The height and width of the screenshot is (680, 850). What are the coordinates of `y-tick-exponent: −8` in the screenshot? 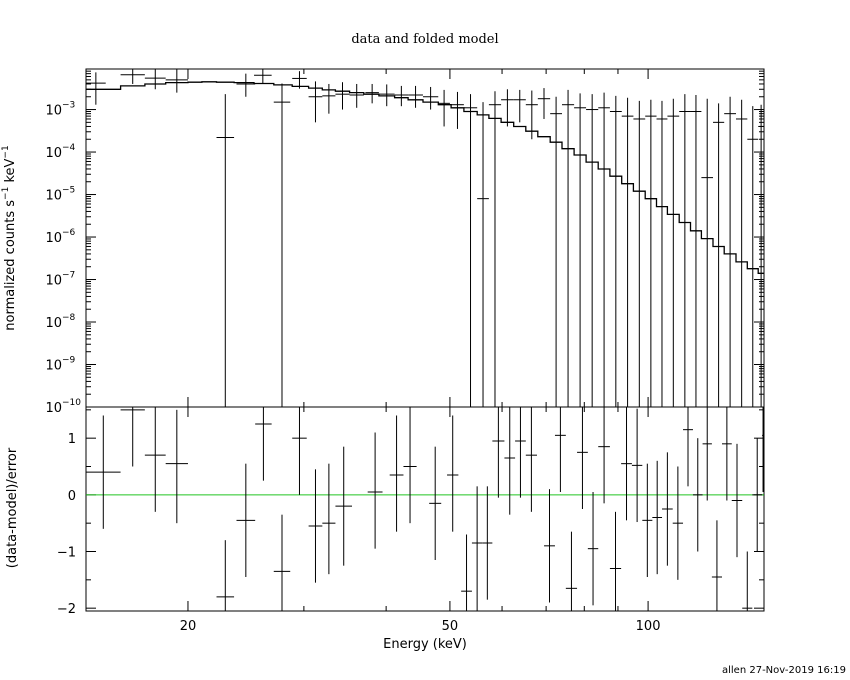 It's located at (69, 318).